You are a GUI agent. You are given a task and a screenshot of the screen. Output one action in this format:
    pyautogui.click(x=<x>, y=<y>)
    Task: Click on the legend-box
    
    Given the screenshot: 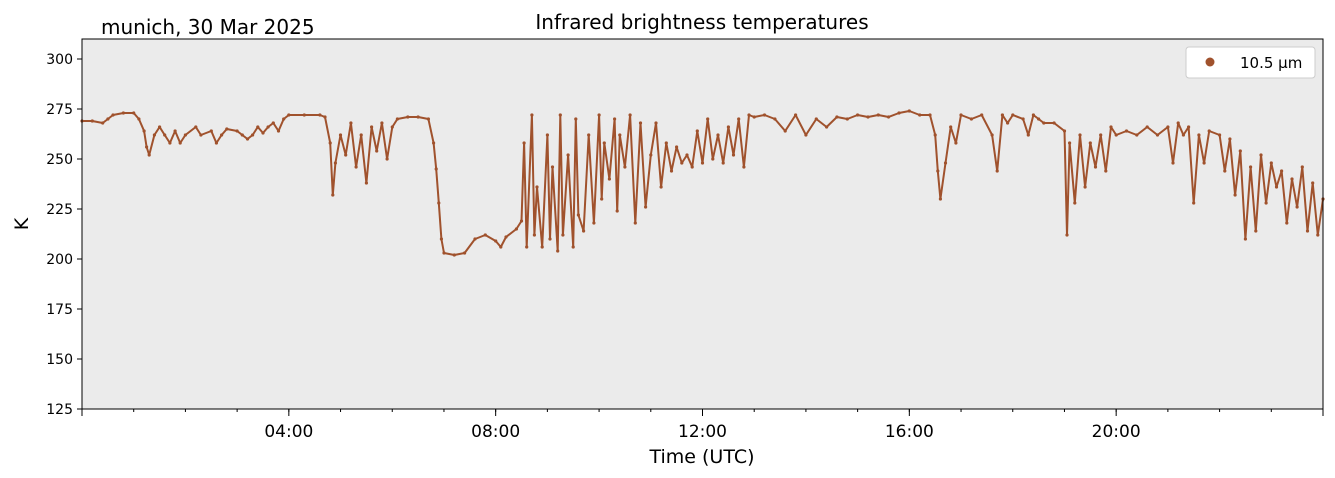 What is the action you would take?
    pyautogui.click(x=1250, y=62)
    